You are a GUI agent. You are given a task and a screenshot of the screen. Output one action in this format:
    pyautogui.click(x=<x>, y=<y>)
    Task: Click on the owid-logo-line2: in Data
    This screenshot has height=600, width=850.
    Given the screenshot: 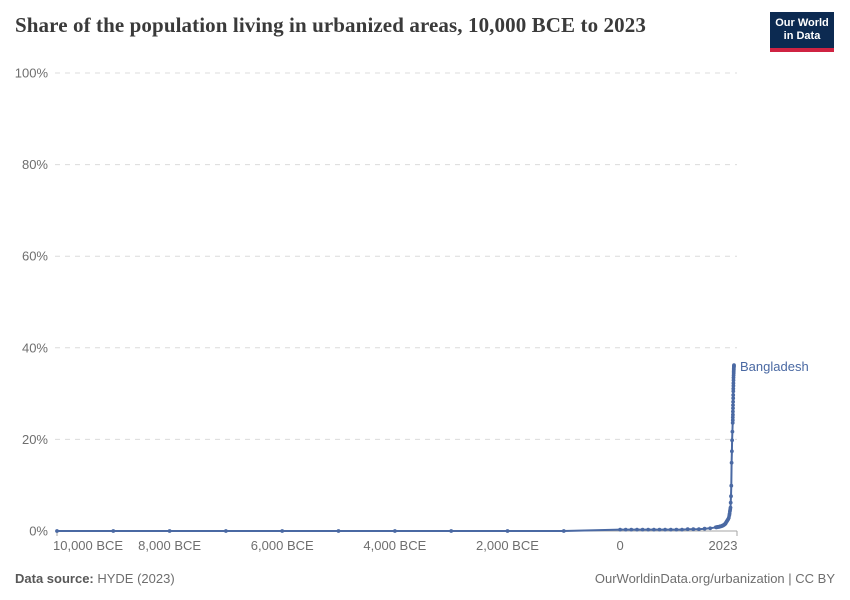 What is the action you would take?
    pyautogui.click(x=802, y=36)
    